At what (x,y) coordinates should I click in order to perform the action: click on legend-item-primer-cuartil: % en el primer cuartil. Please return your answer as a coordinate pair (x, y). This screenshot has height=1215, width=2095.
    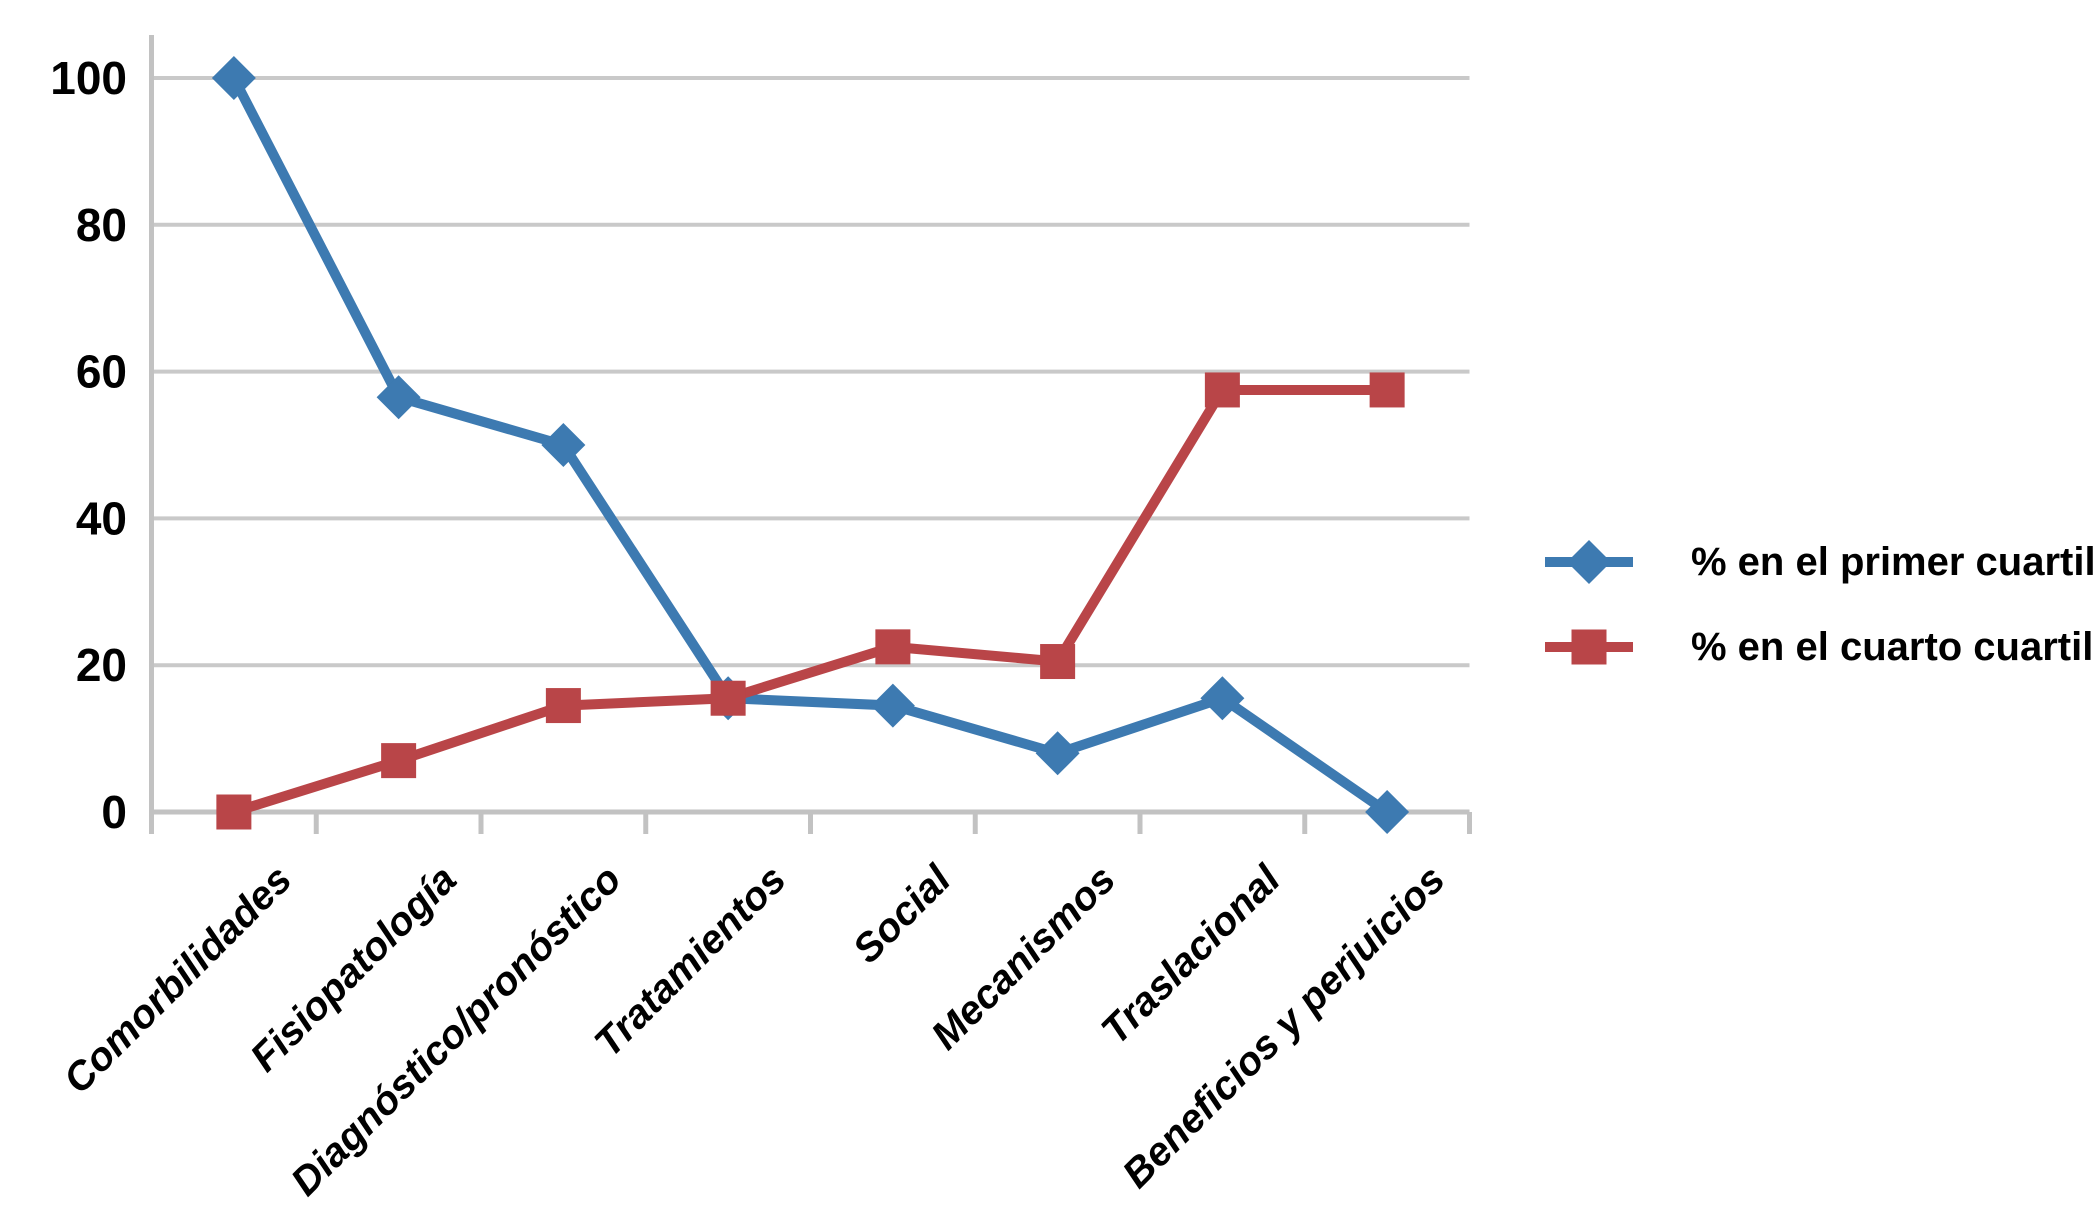
    Looking at the image, I should click on (1820, 562).